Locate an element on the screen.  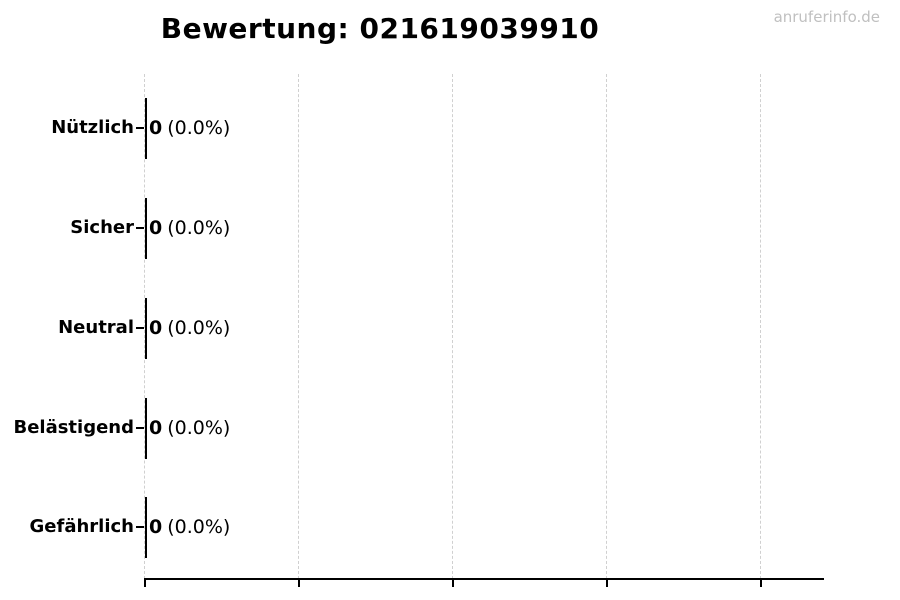
category-label: Sicher is located at coordinates (102, 227).